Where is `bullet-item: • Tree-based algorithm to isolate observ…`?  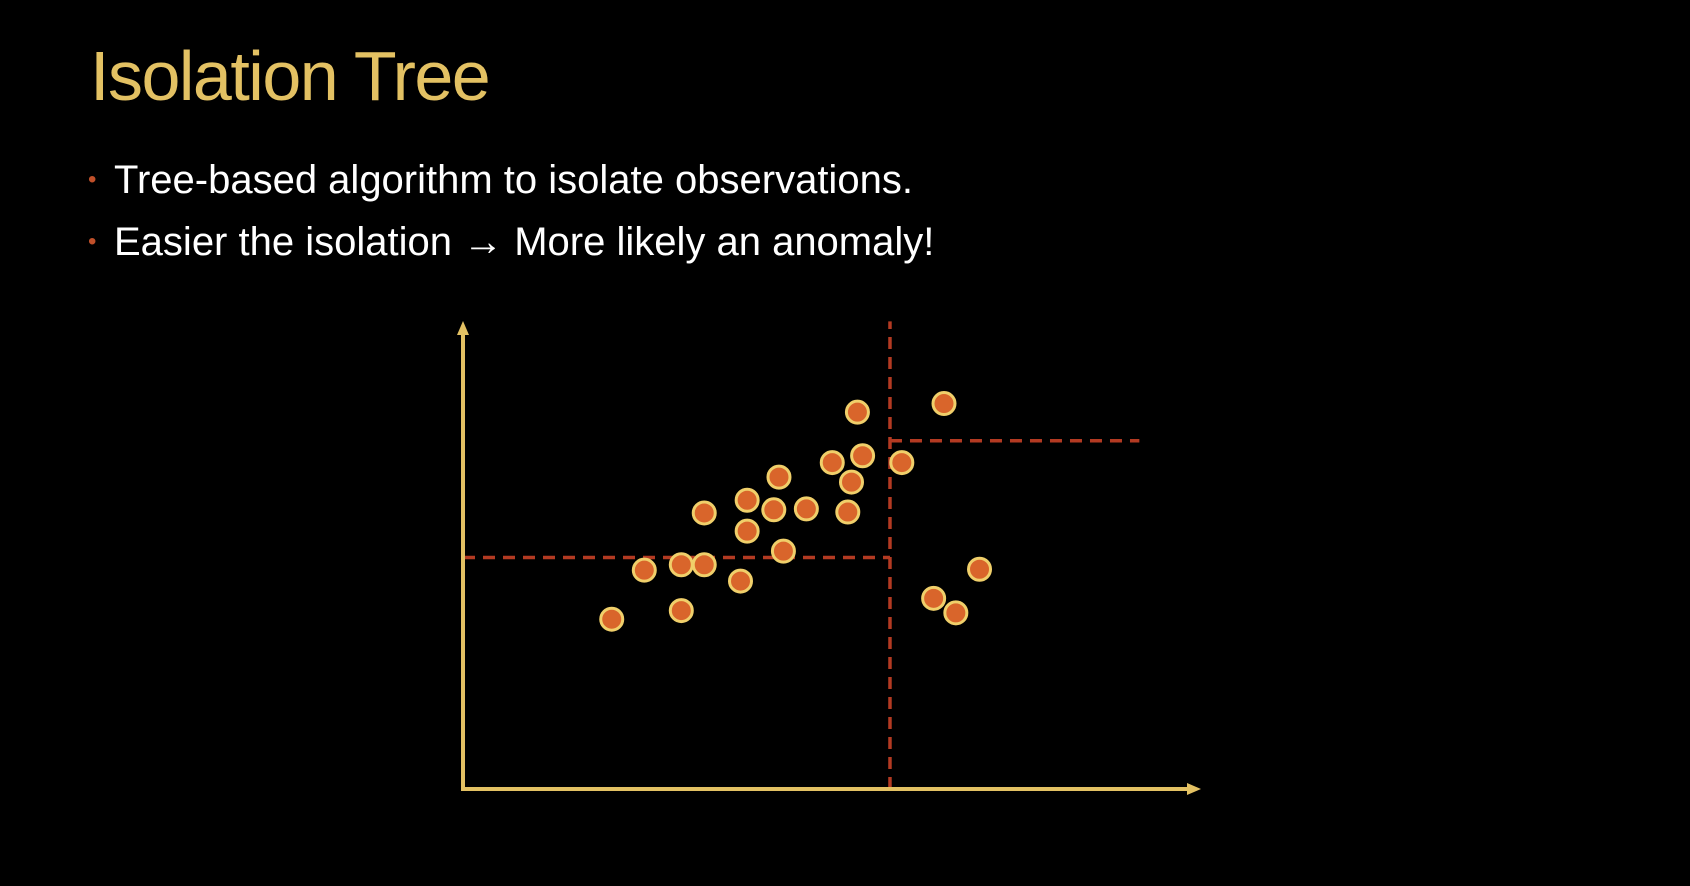
bullet-item: • Tree-based algorithm to isolate observ… is located at coordinates (511, 189).